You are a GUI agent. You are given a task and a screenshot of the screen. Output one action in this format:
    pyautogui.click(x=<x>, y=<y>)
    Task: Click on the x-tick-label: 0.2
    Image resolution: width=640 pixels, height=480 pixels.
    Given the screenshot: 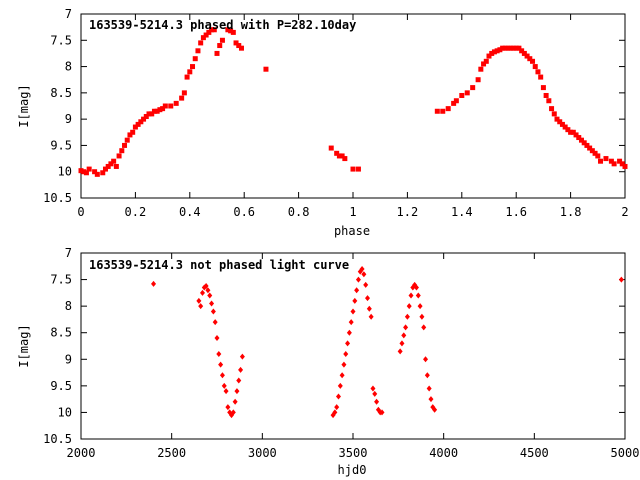 What is the action you would take?
    pyautogui.click(x=136, y=212)
    